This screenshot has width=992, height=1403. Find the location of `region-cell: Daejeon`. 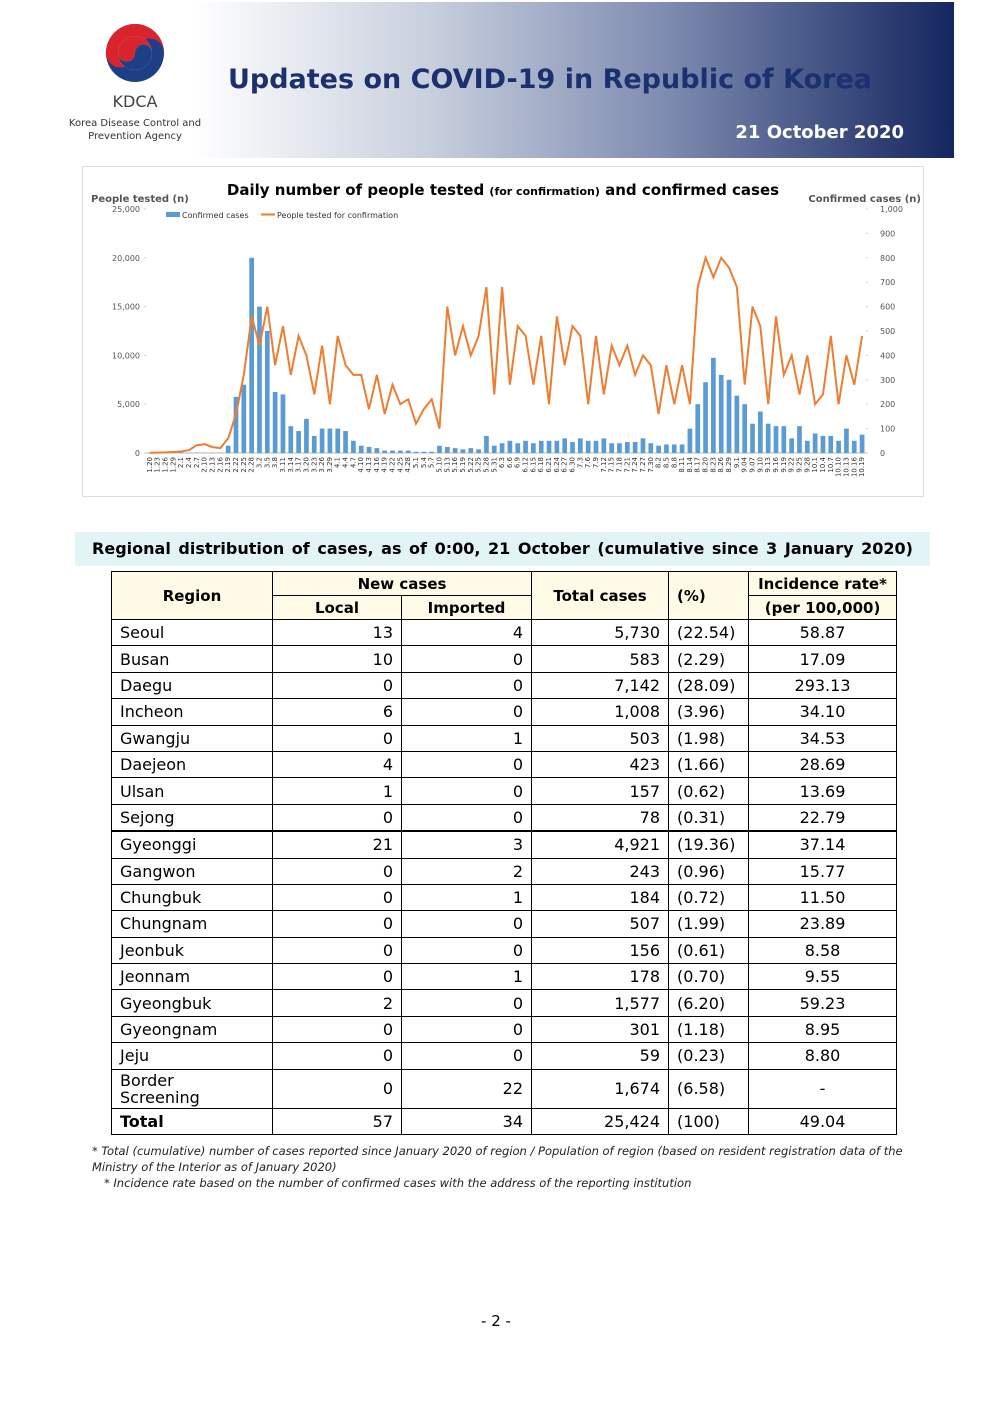

region-cell: Daejeon is located at coordinates (192, 764).